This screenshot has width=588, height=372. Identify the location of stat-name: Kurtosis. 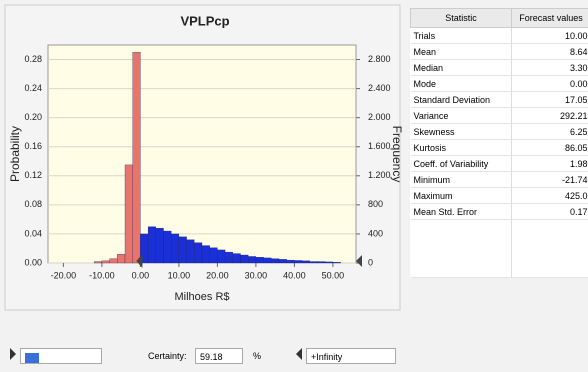
(461, 147).